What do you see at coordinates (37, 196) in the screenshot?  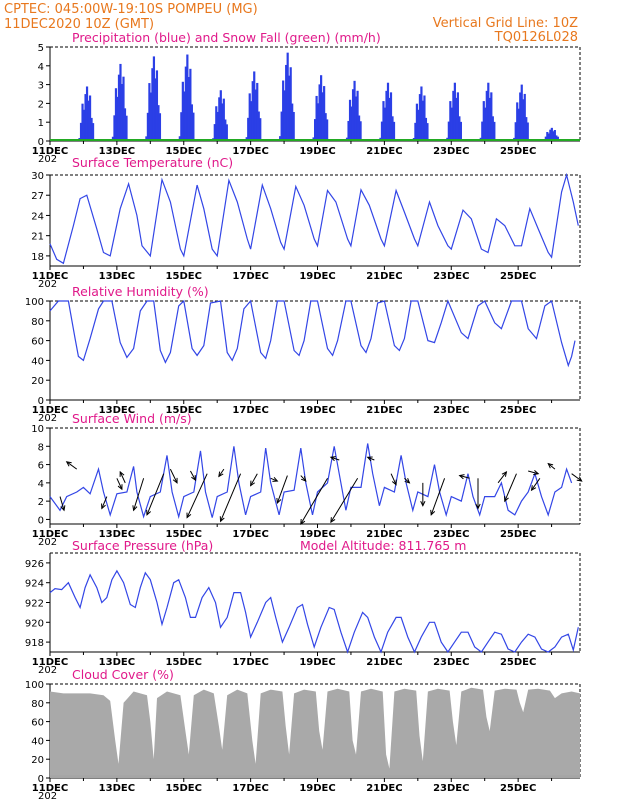 I see `temp-y-tick-label: 27` at bounding box center [37, 196].